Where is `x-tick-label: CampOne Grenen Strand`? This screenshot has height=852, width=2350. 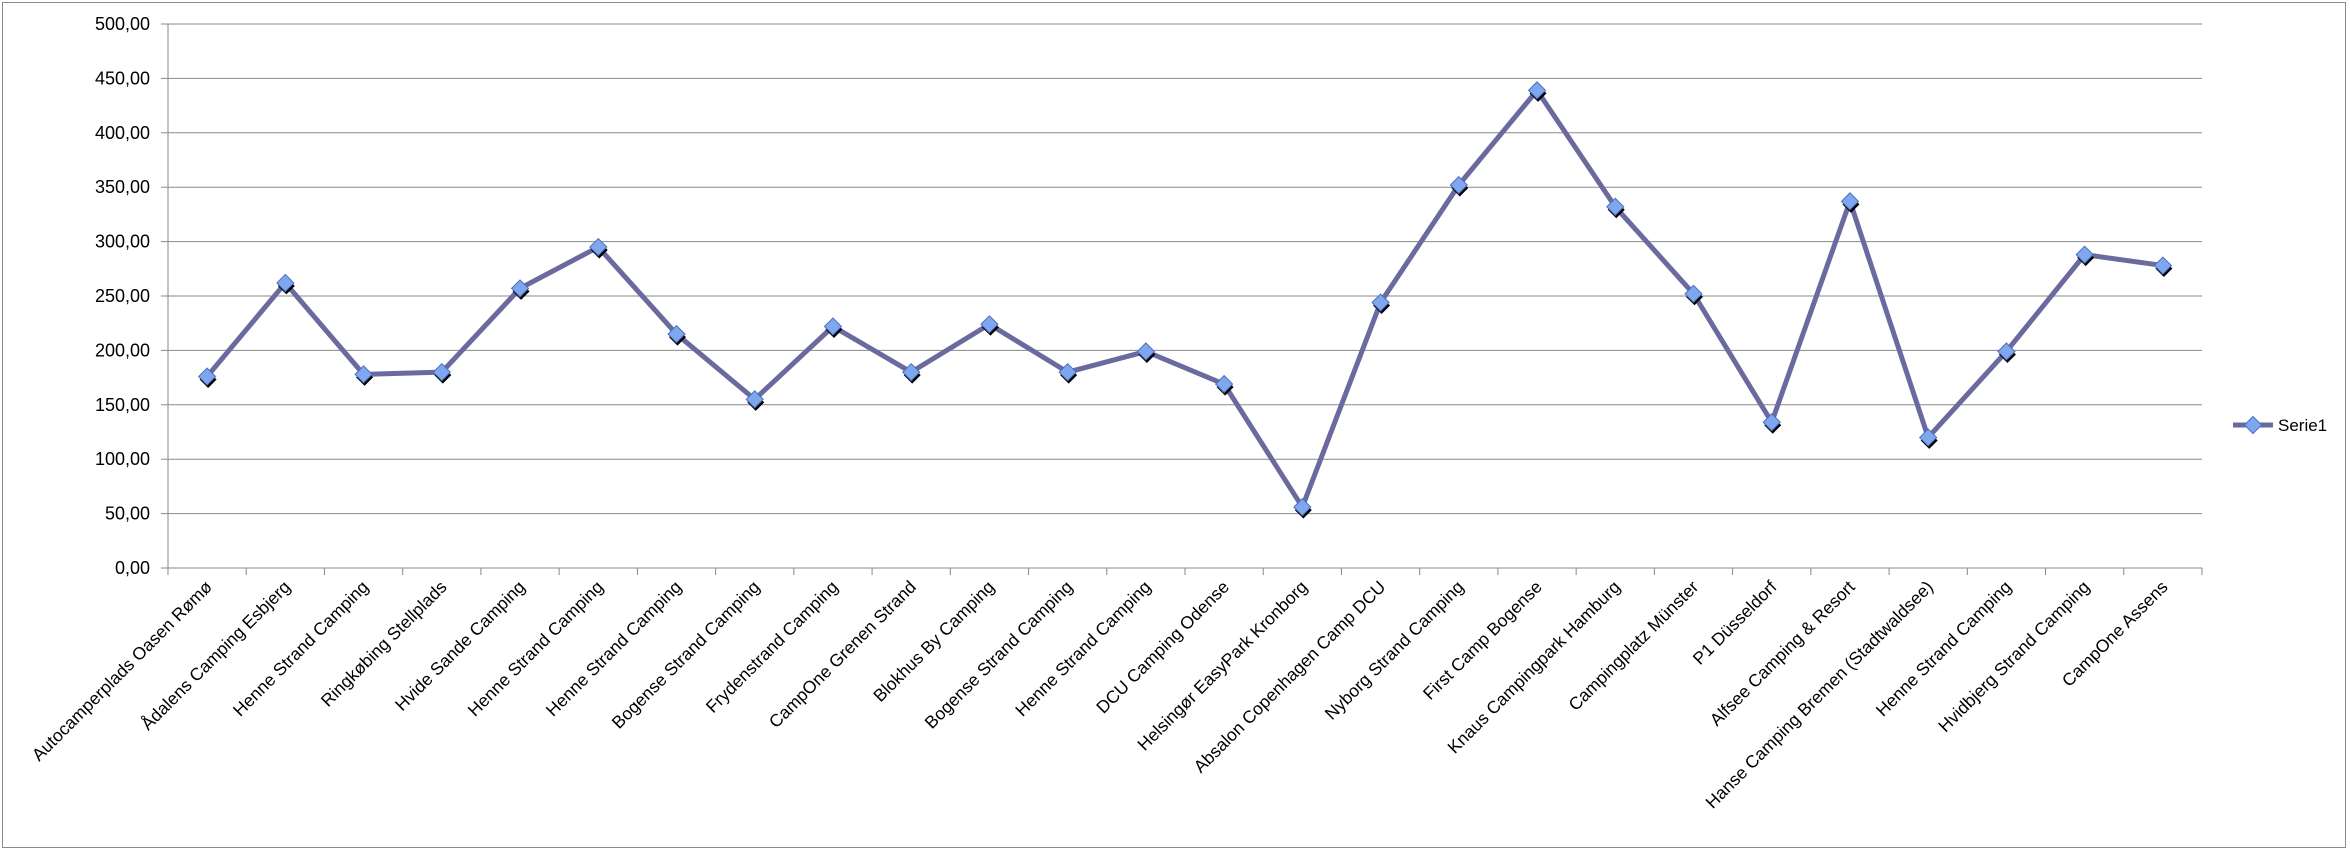 x-tick-label: CampOne Grenen Strand is located at coordinates (842, 654).